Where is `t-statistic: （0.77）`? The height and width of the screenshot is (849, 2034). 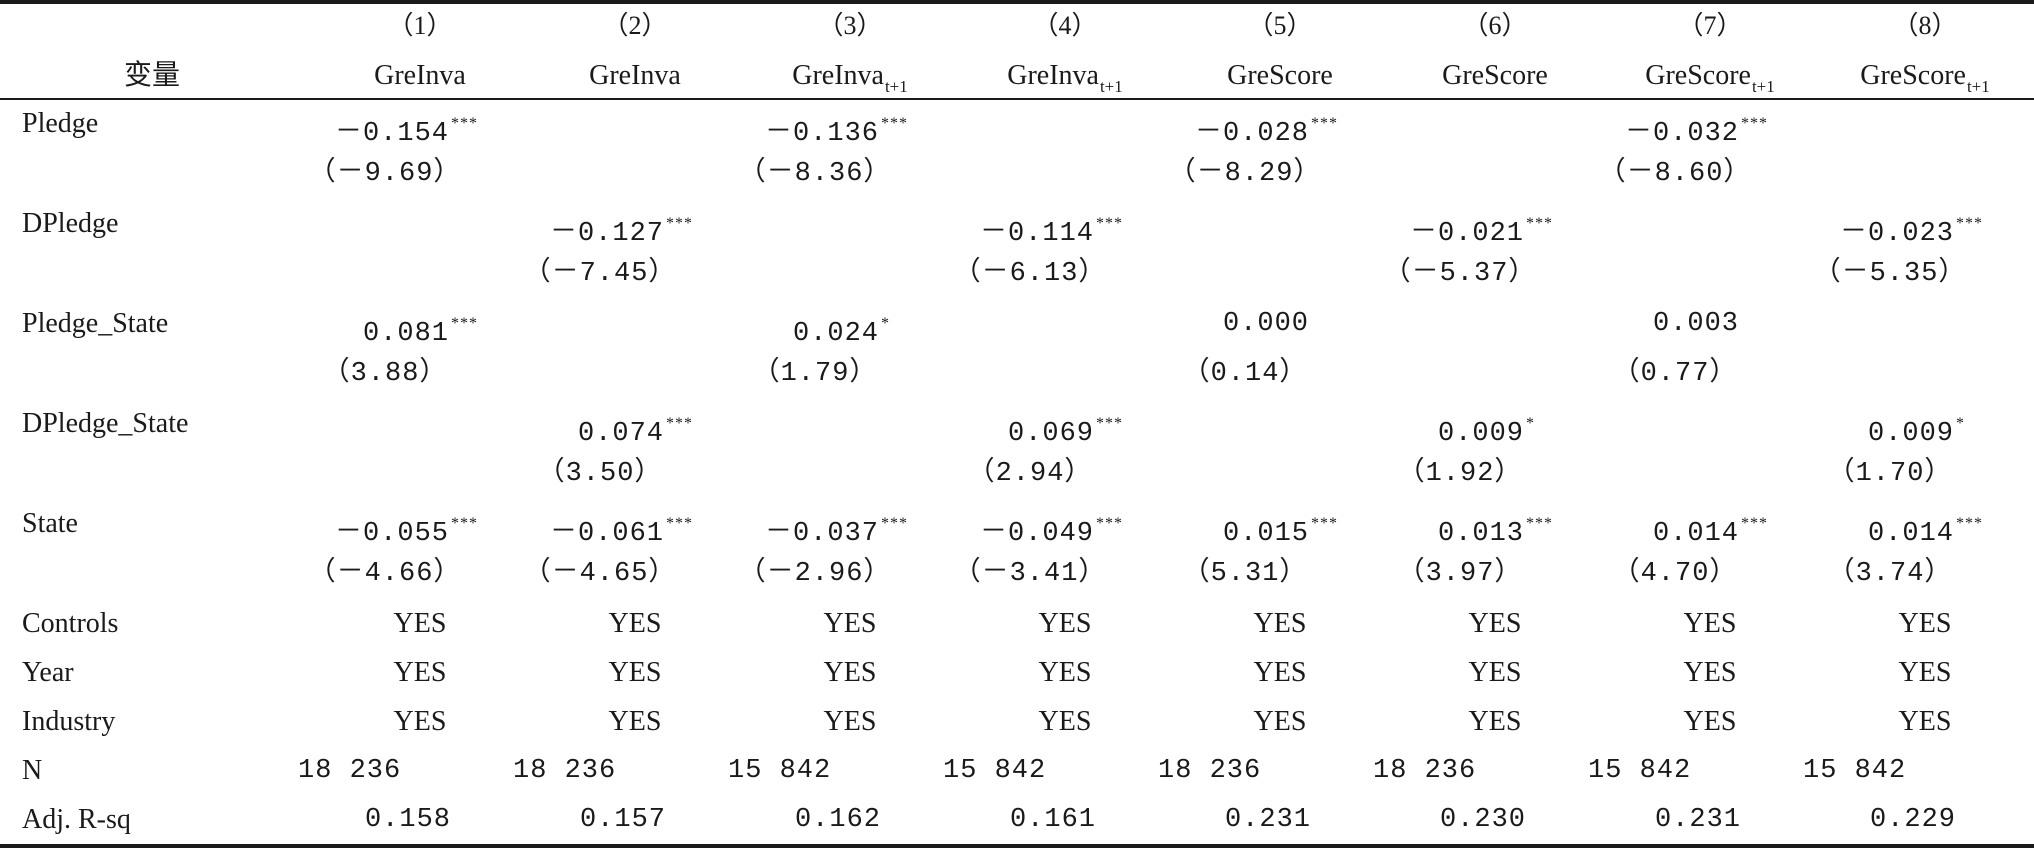
t-statistic: （0.77） is located at coordinates (1675, 374).